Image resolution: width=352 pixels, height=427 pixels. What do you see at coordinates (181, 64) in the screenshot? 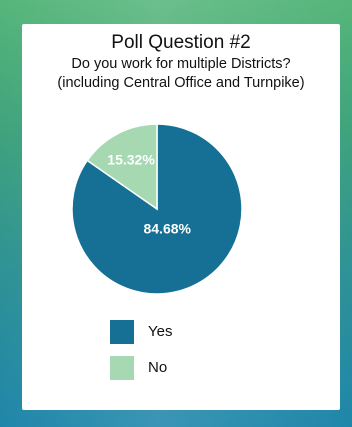
I see `chart-subtitle-line-1: Do you work for multiple Districts?` at bounding box center [181, 64].